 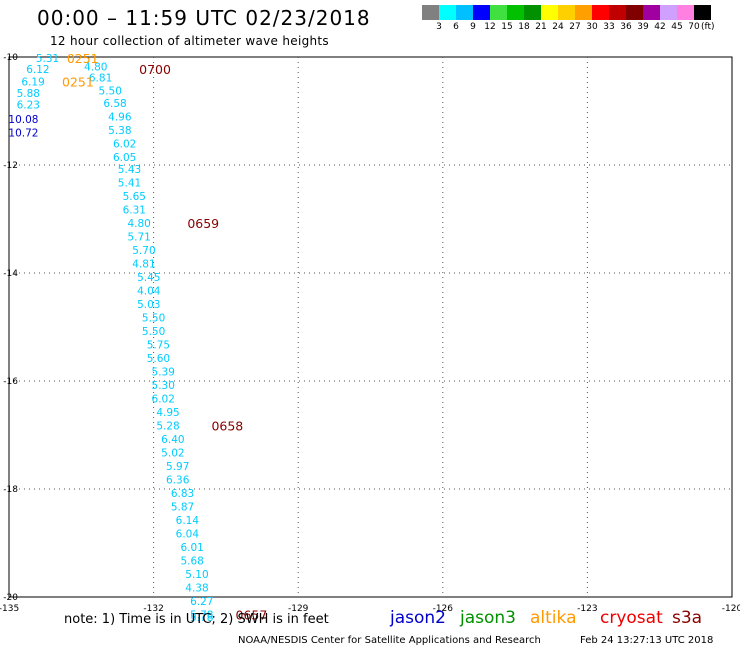 What do you see at coordinates (575, 27) in the screenshot?
I see `color-scale-label: 27` at bounding box center [575, 27].